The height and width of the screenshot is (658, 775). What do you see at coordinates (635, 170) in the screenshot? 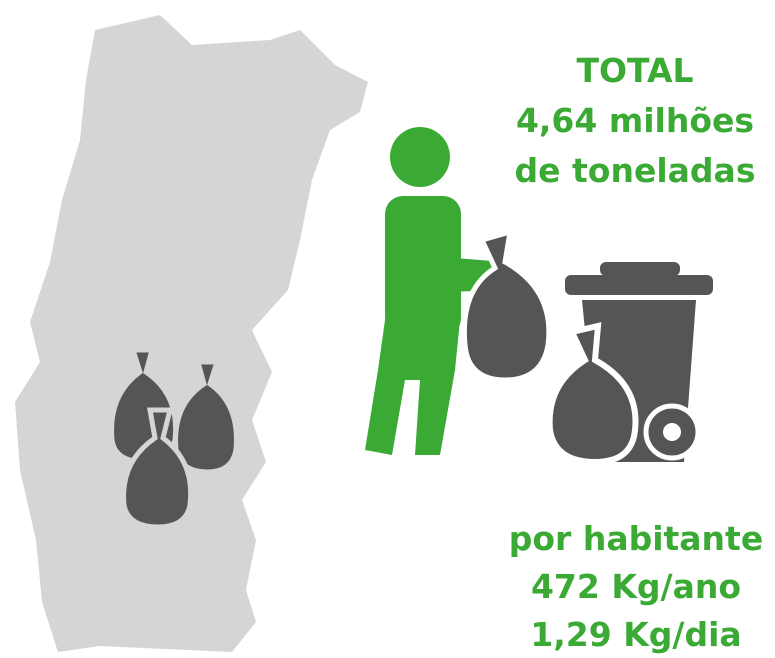
I see `total-line: de toneladas` at bounding box center [635, 170].